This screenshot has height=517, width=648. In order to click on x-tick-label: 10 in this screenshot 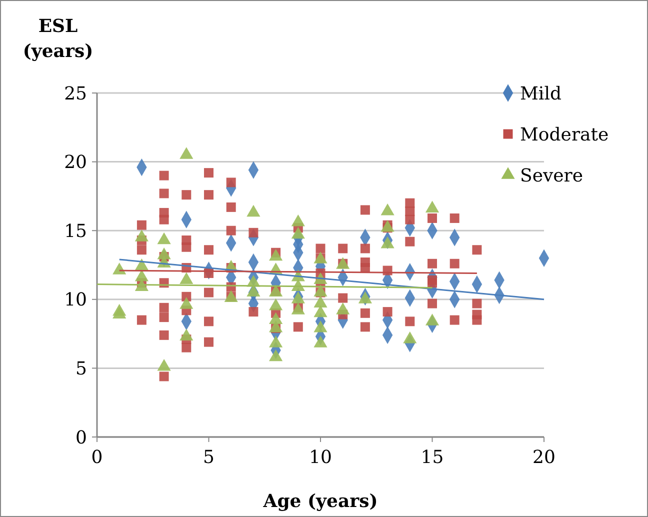, I will do `click(320, 457)`.